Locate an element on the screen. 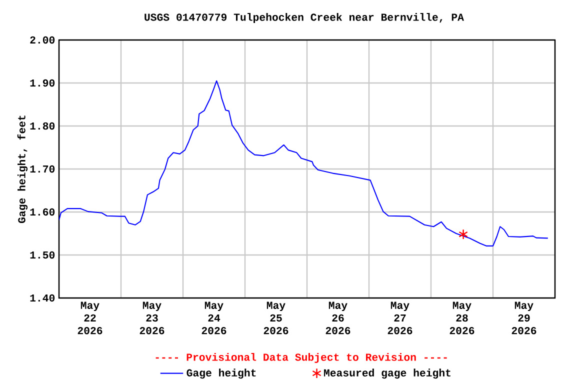  x-tick-label: May 28 2026 is located at coordinates (462, 318).